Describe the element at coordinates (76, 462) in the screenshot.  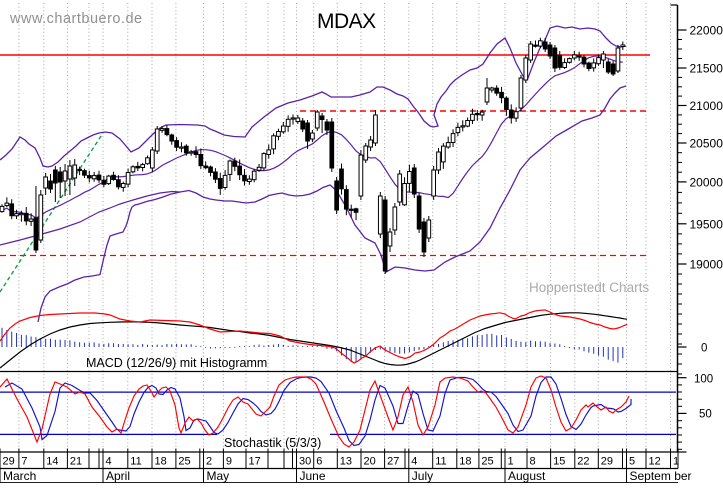
I see `svg-text: 21` at that location.